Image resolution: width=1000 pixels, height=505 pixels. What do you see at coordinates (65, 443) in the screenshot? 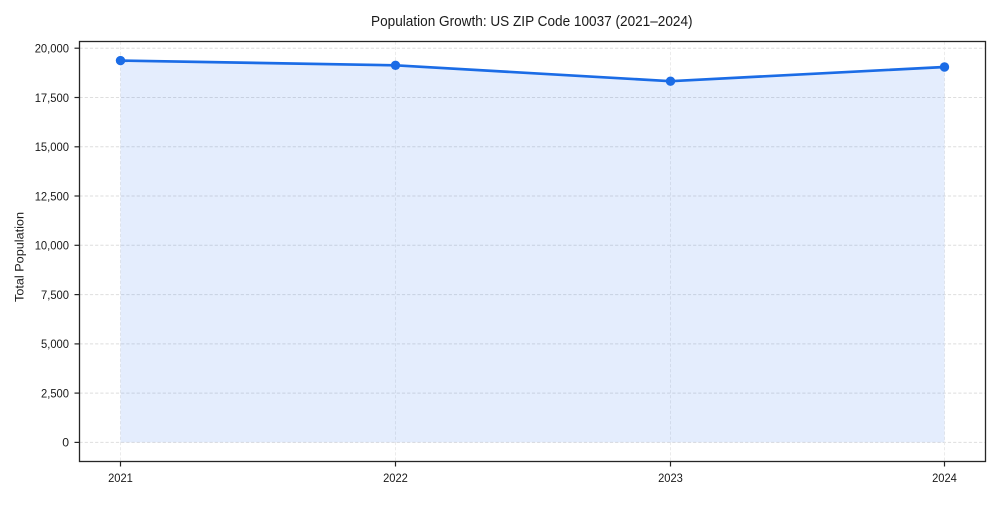
I see `svg-text: 0` at bounding box center [65, 443].